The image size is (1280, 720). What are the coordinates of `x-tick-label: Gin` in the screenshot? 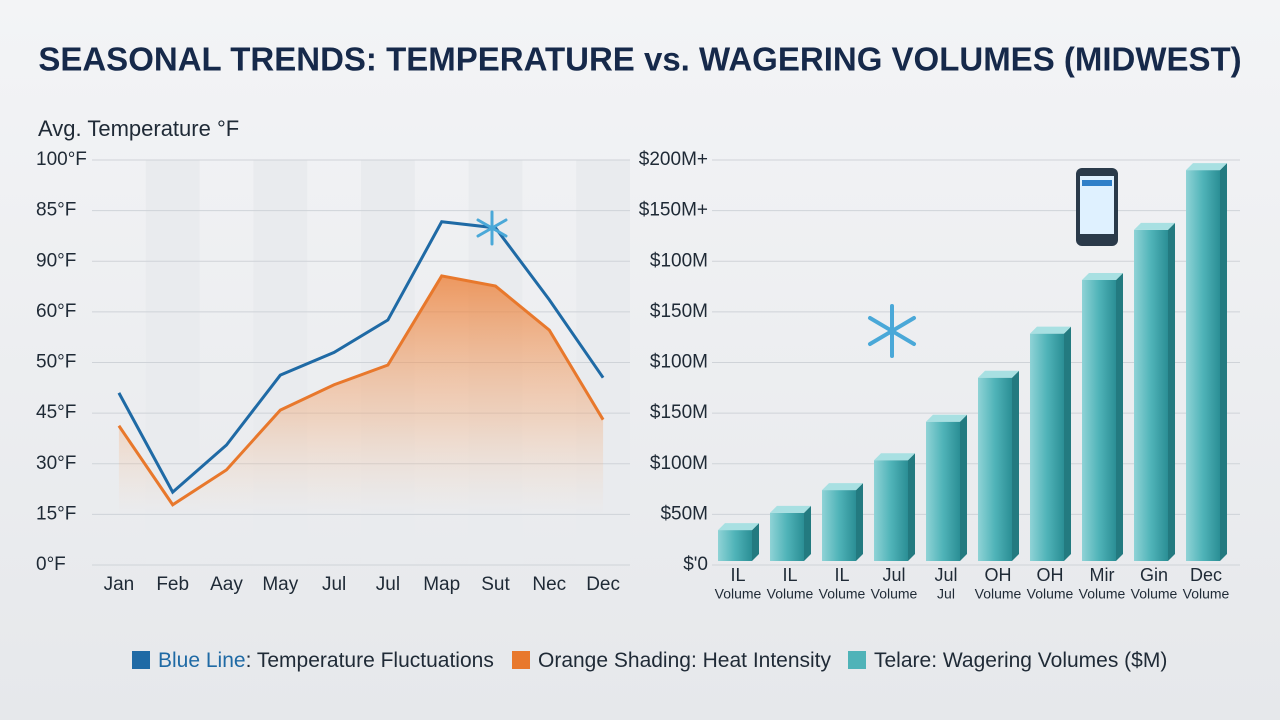 It's located at (1154, 575).